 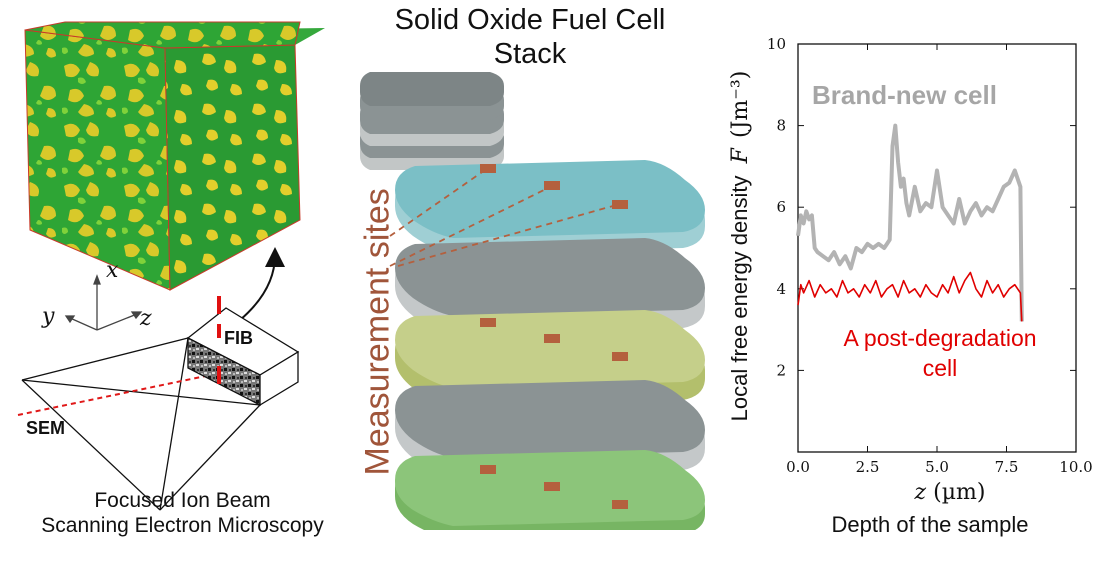 I want to click on curved-arrow, so click(x=262, y=284).